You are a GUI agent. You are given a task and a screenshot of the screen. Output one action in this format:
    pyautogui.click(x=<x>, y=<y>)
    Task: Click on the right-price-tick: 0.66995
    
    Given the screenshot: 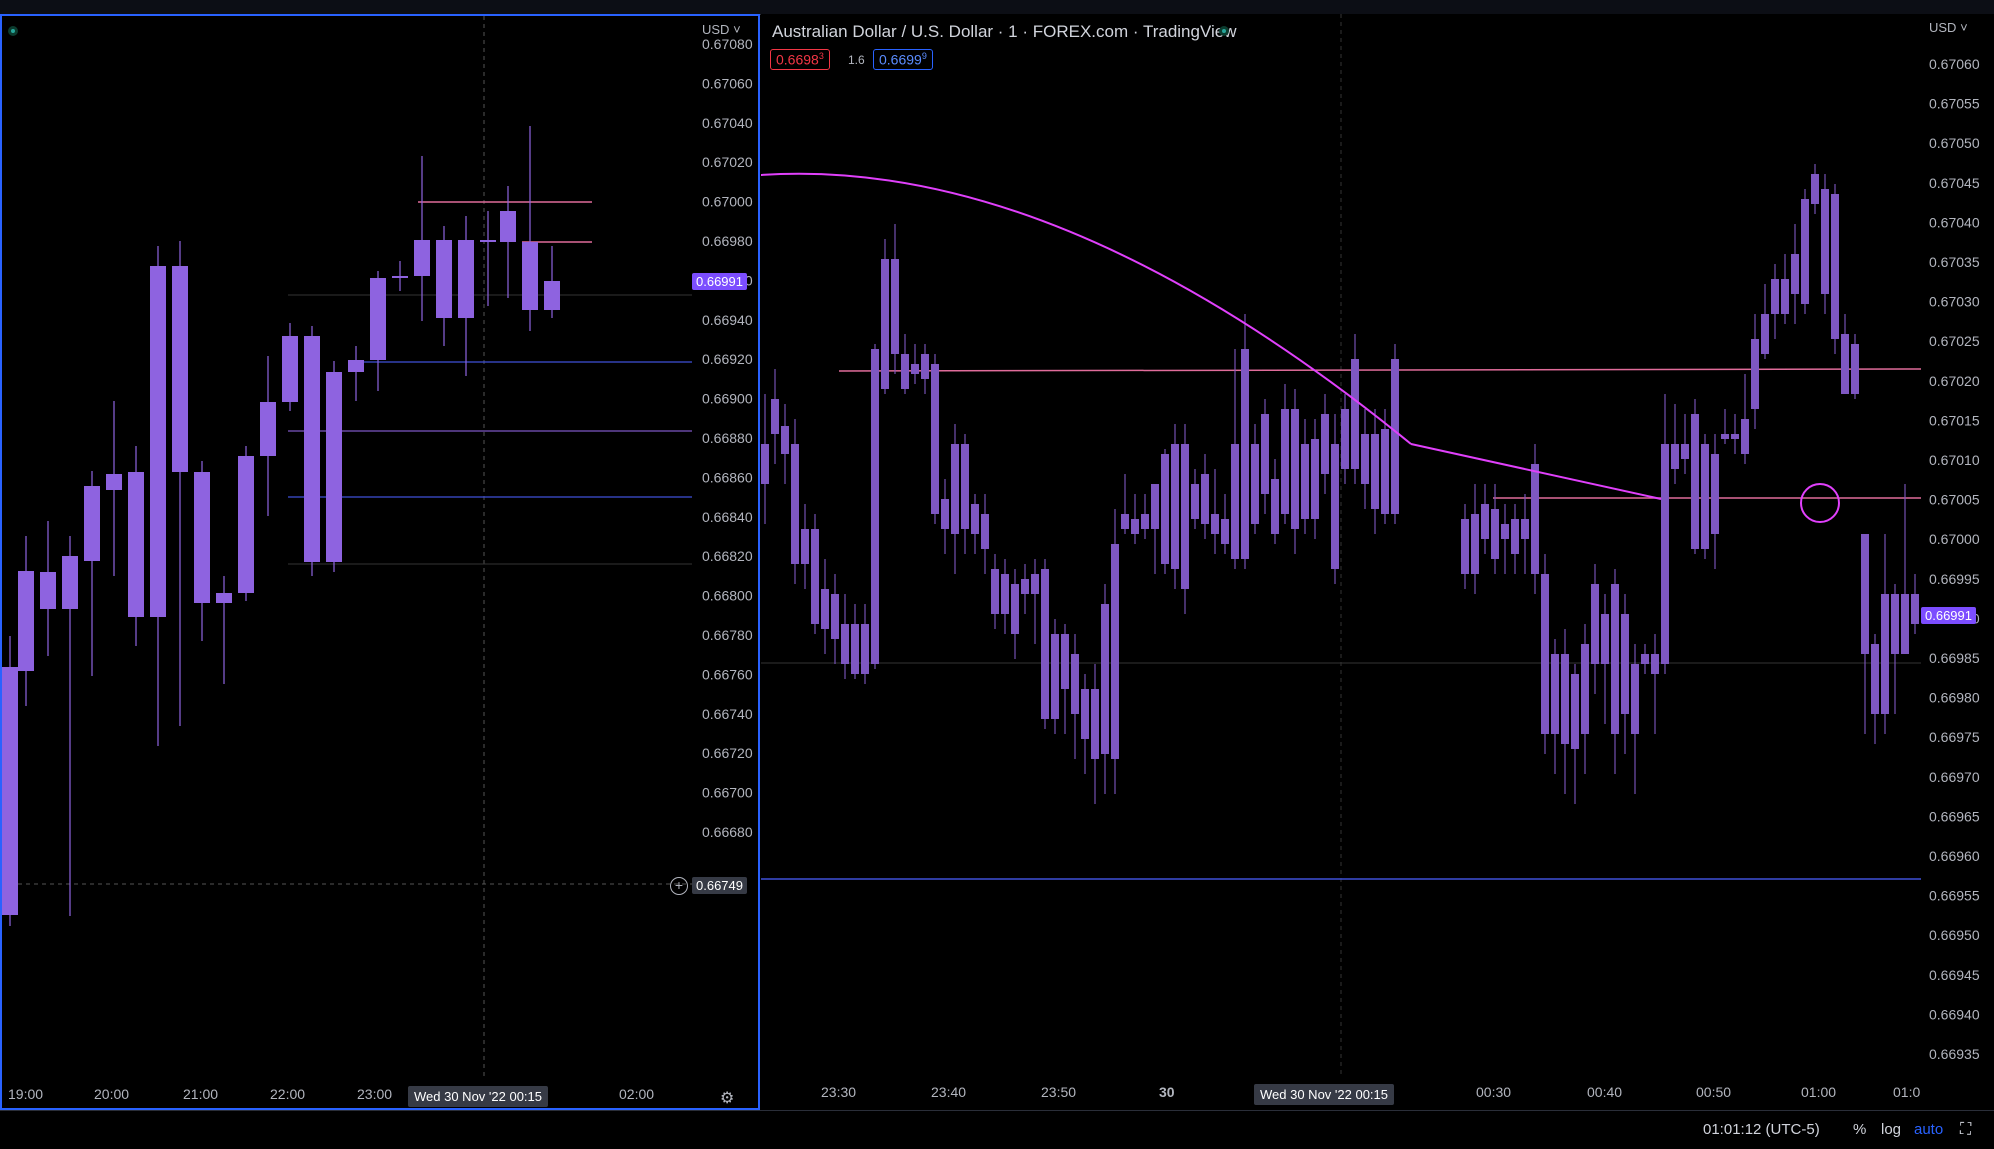 What is the action you would take?
    pyautogui.click(x=1954, y=579)
    